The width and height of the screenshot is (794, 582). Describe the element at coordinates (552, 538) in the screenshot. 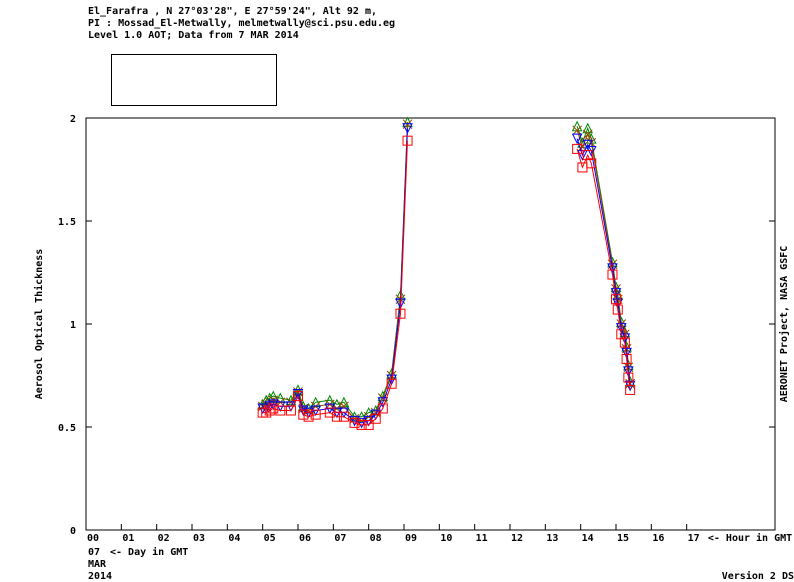

I see `x-tick-label: 13` at that location.